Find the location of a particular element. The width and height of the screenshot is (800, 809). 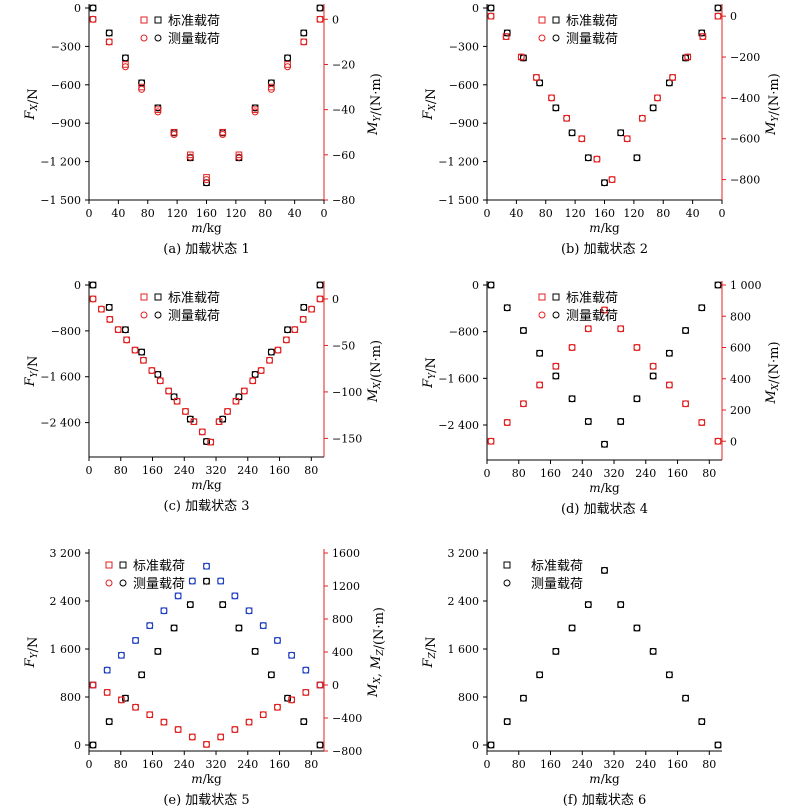

left-tick-label: −300 is located at coordinates (464, 46).